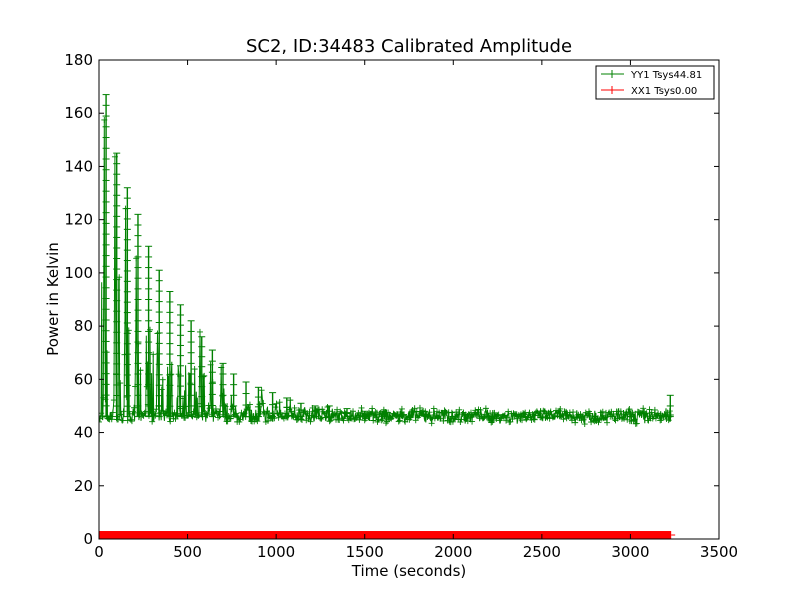 The image size is (800, 600). What do you see at coordinates (78, 220) in the screenshot?
I see `y-tick-label: 120` at bounding box center [78, 220].